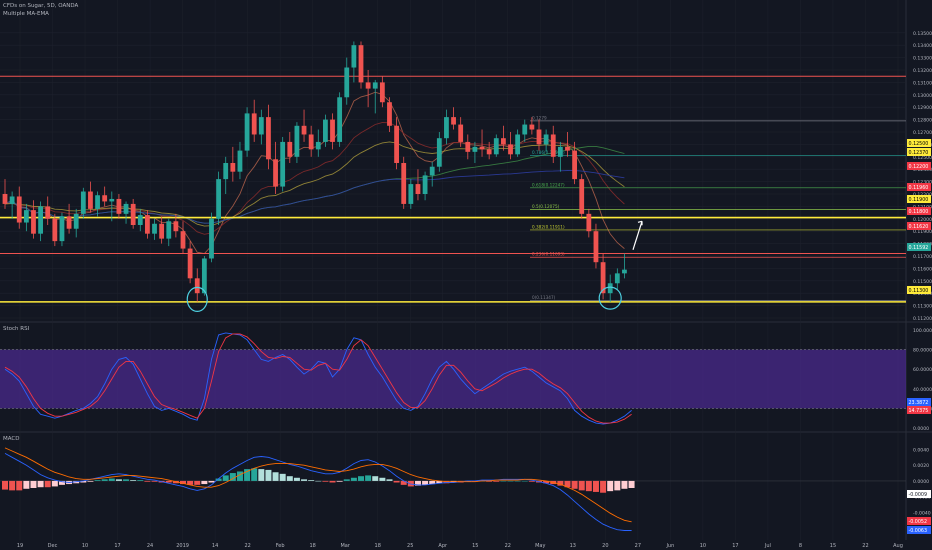 Image resolution: width=932 pixels, height=550 pixels. What do you see at coordinates (919, 411) in the screenshot?
I see `stoch-value-text: 14.7375` at bounding box center [919, 411].